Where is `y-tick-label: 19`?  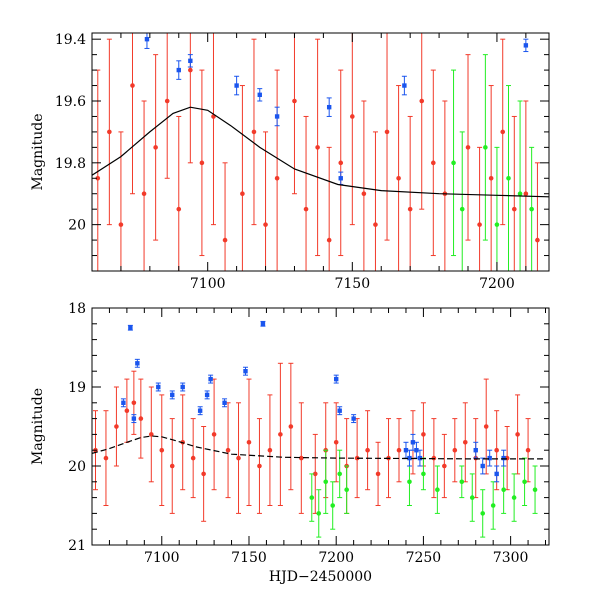
y-tick-label: 19 is located at coordinates (77, 388).